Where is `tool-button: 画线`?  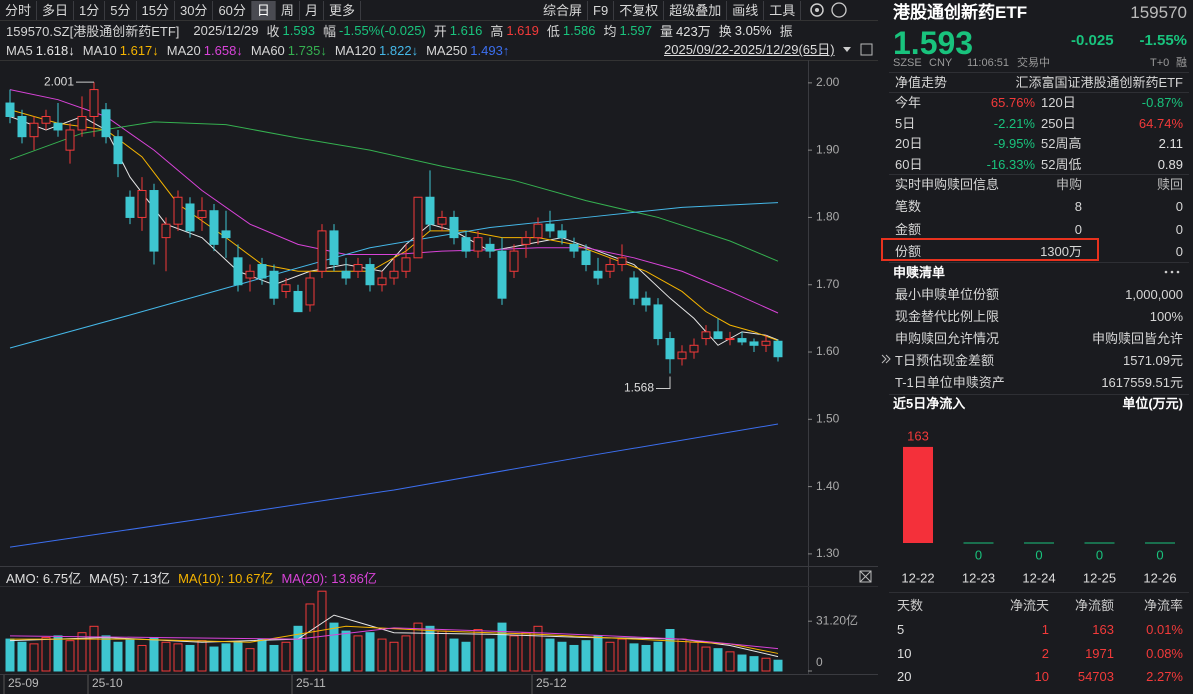
tool-button: 画线 is located at coordinates (746, 10).